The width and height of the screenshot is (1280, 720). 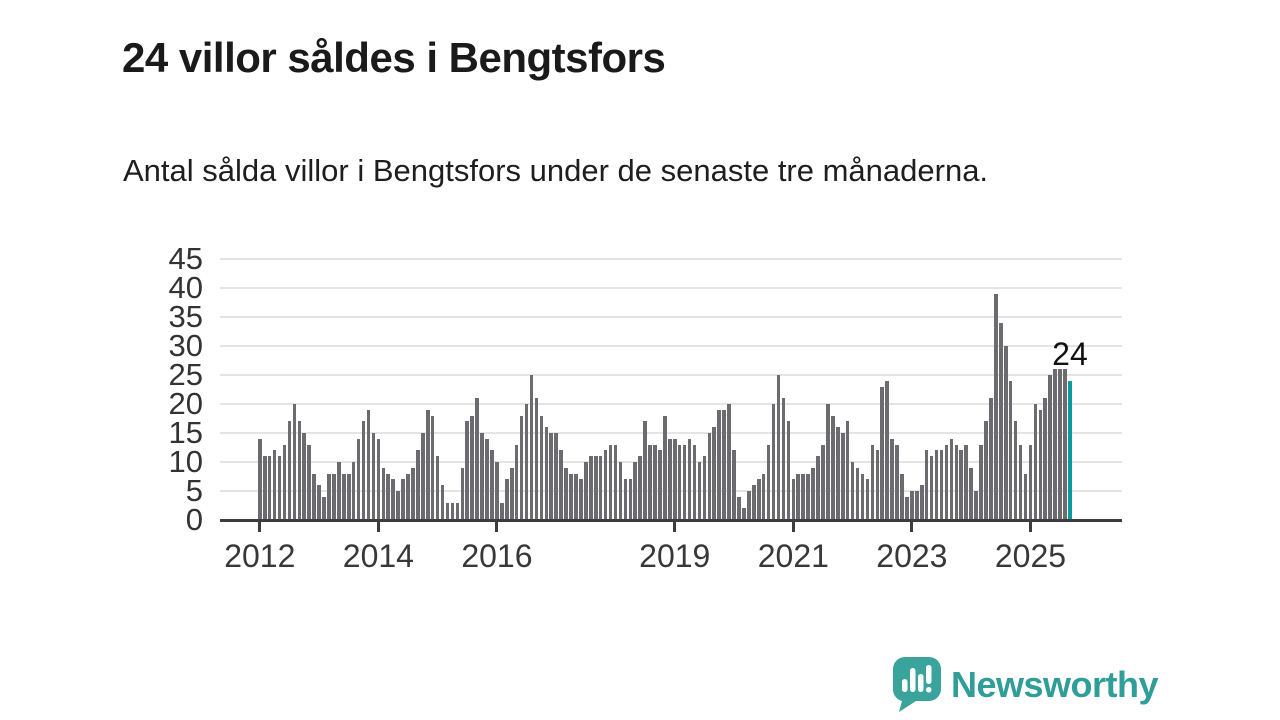 I want to click on y-axis-label: 5, so click(x=194, y=490).